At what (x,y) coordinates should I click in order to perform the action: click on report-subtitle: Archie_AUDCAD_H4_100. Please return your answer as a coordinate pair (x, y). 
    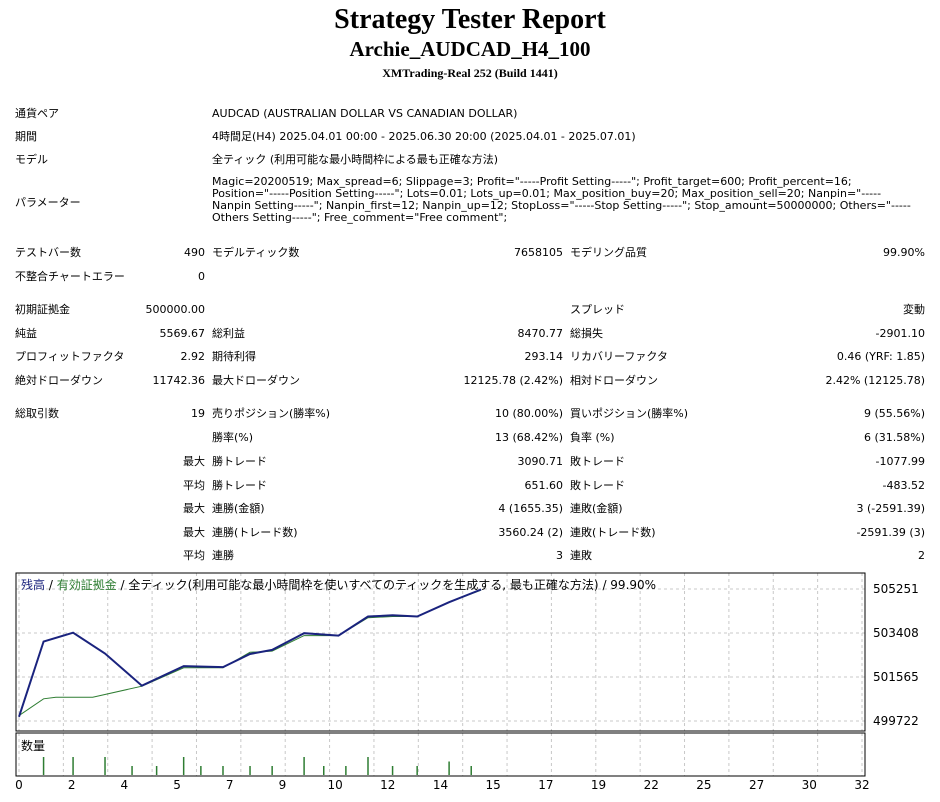
    Looking at the image, I should click on (470, 49).